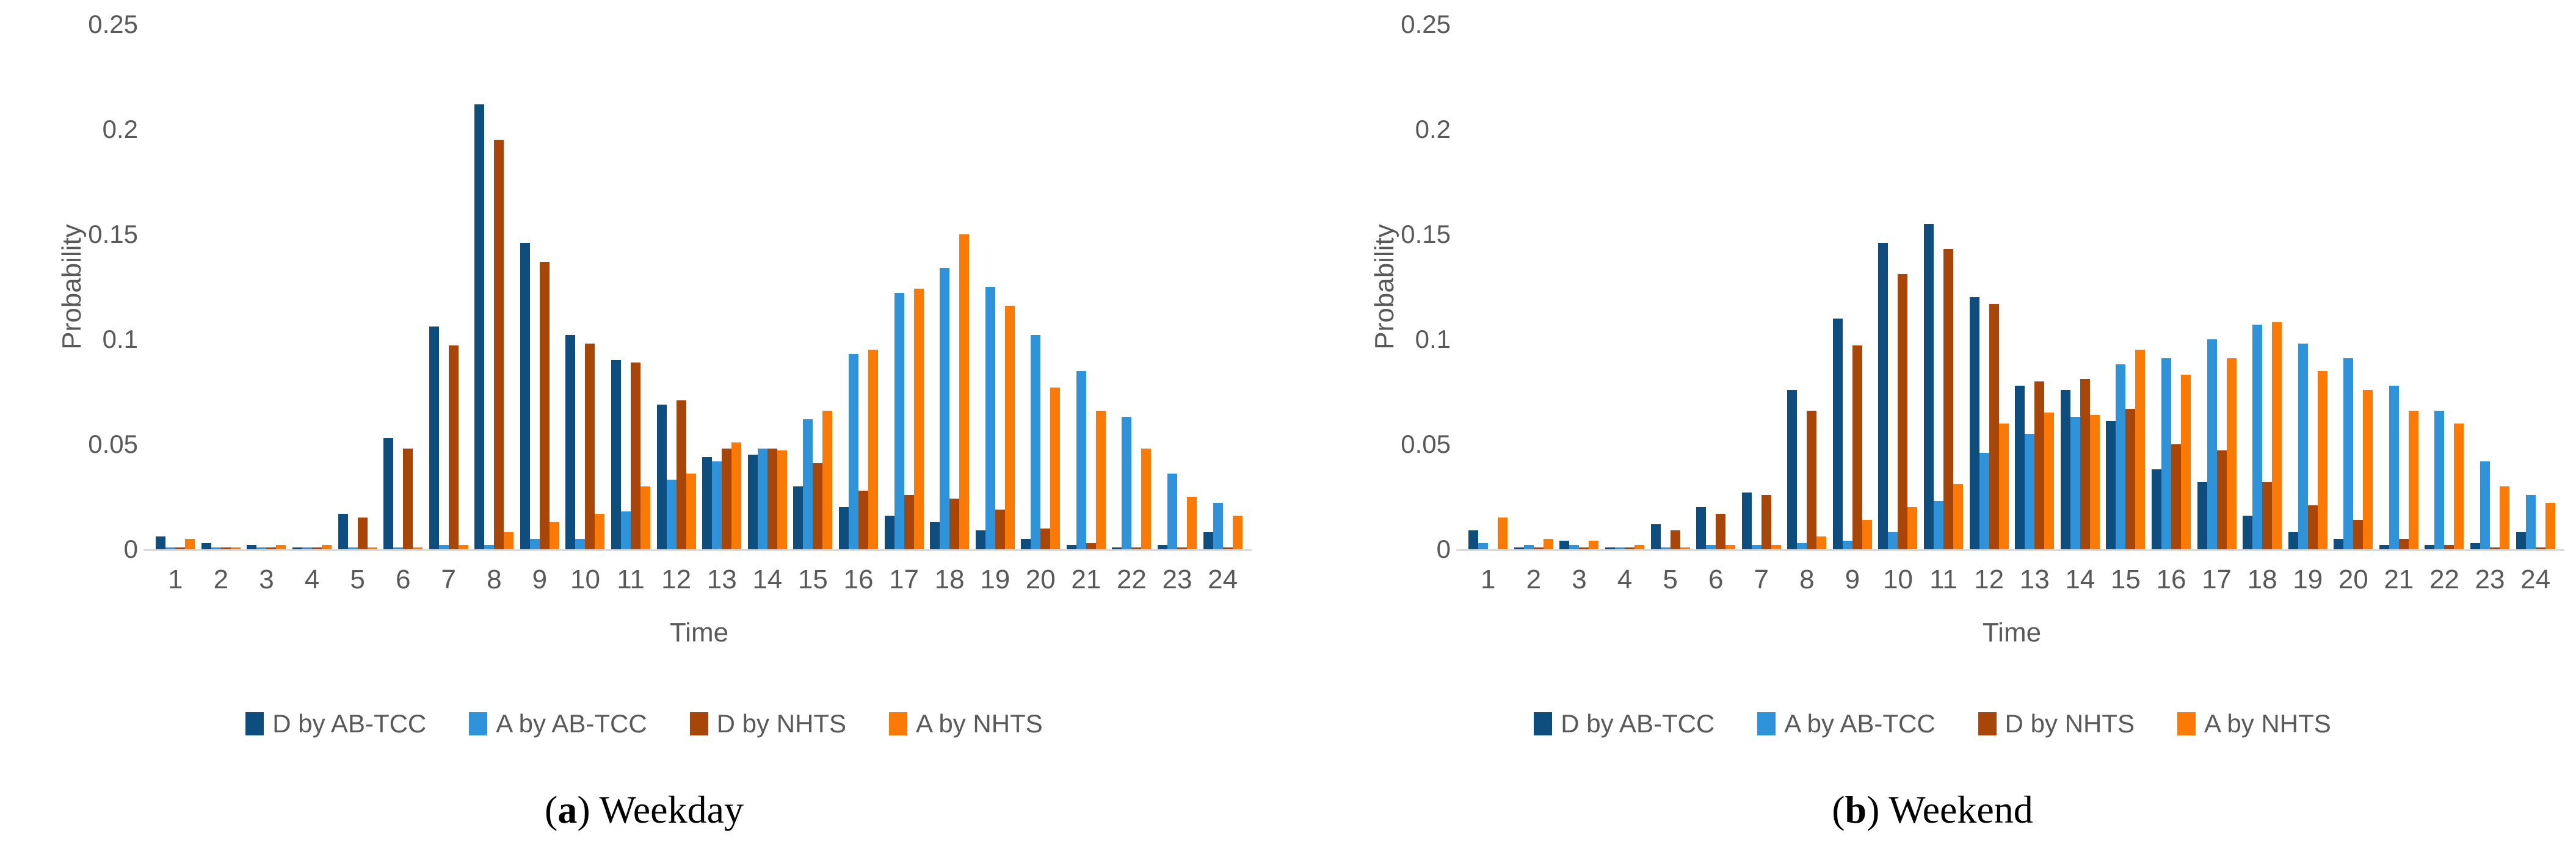  Describe the element at coordinates (357, 579) in the screenshot. I see `x-tick-label: 5` at that location.